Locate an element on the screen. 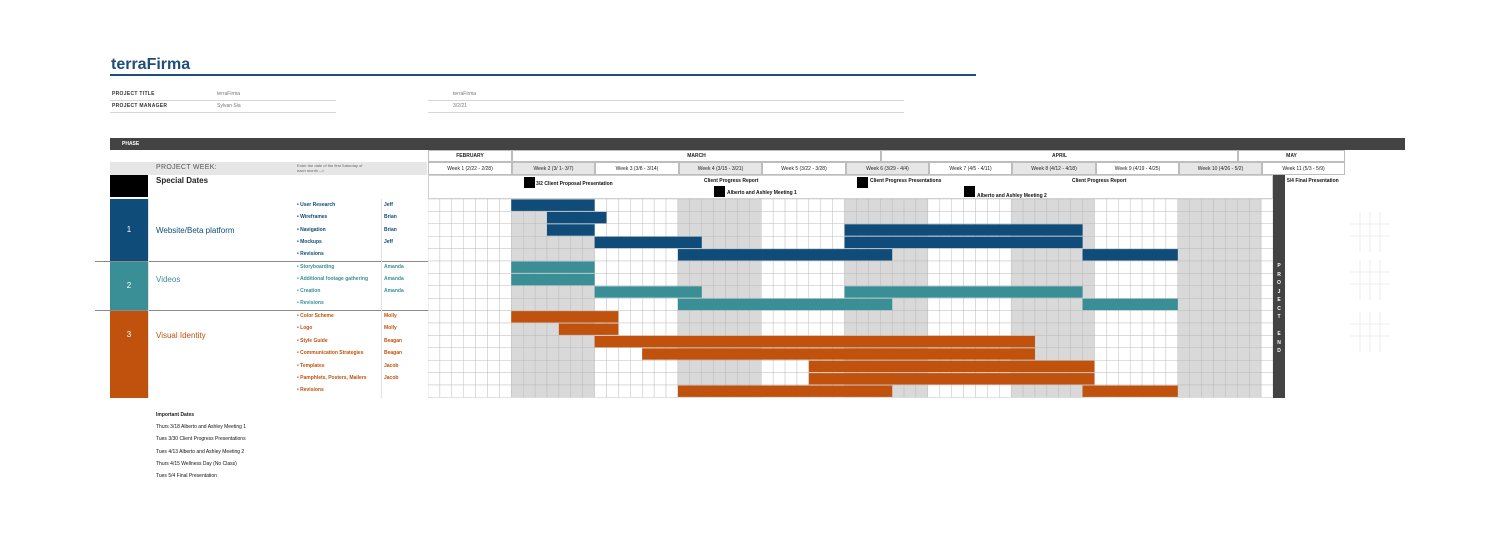 This screenshot has width=1500, height=536. task-name: • Navigation is located at coordinates (311, 230).